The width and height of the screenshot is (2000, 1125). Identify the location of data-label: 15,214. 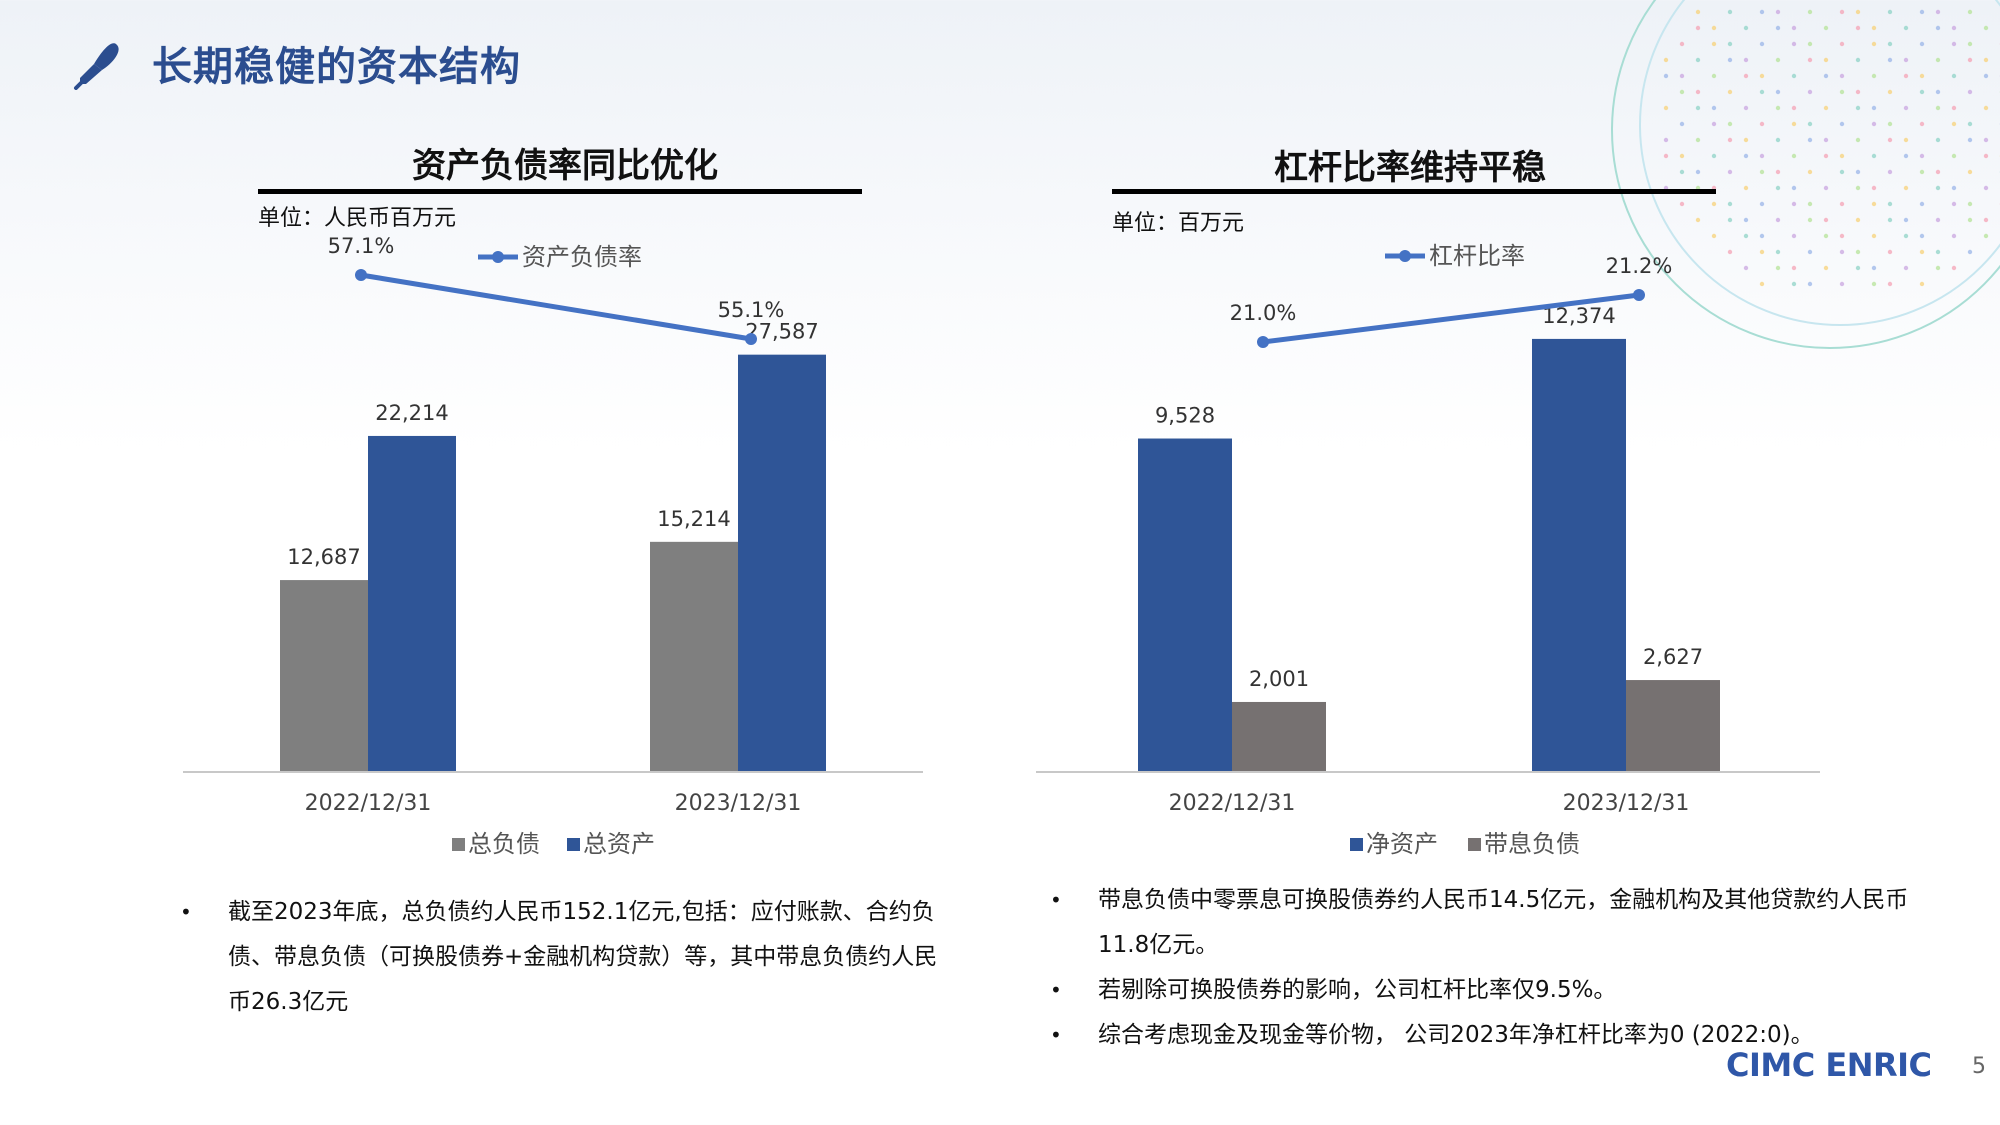
(693, 519).